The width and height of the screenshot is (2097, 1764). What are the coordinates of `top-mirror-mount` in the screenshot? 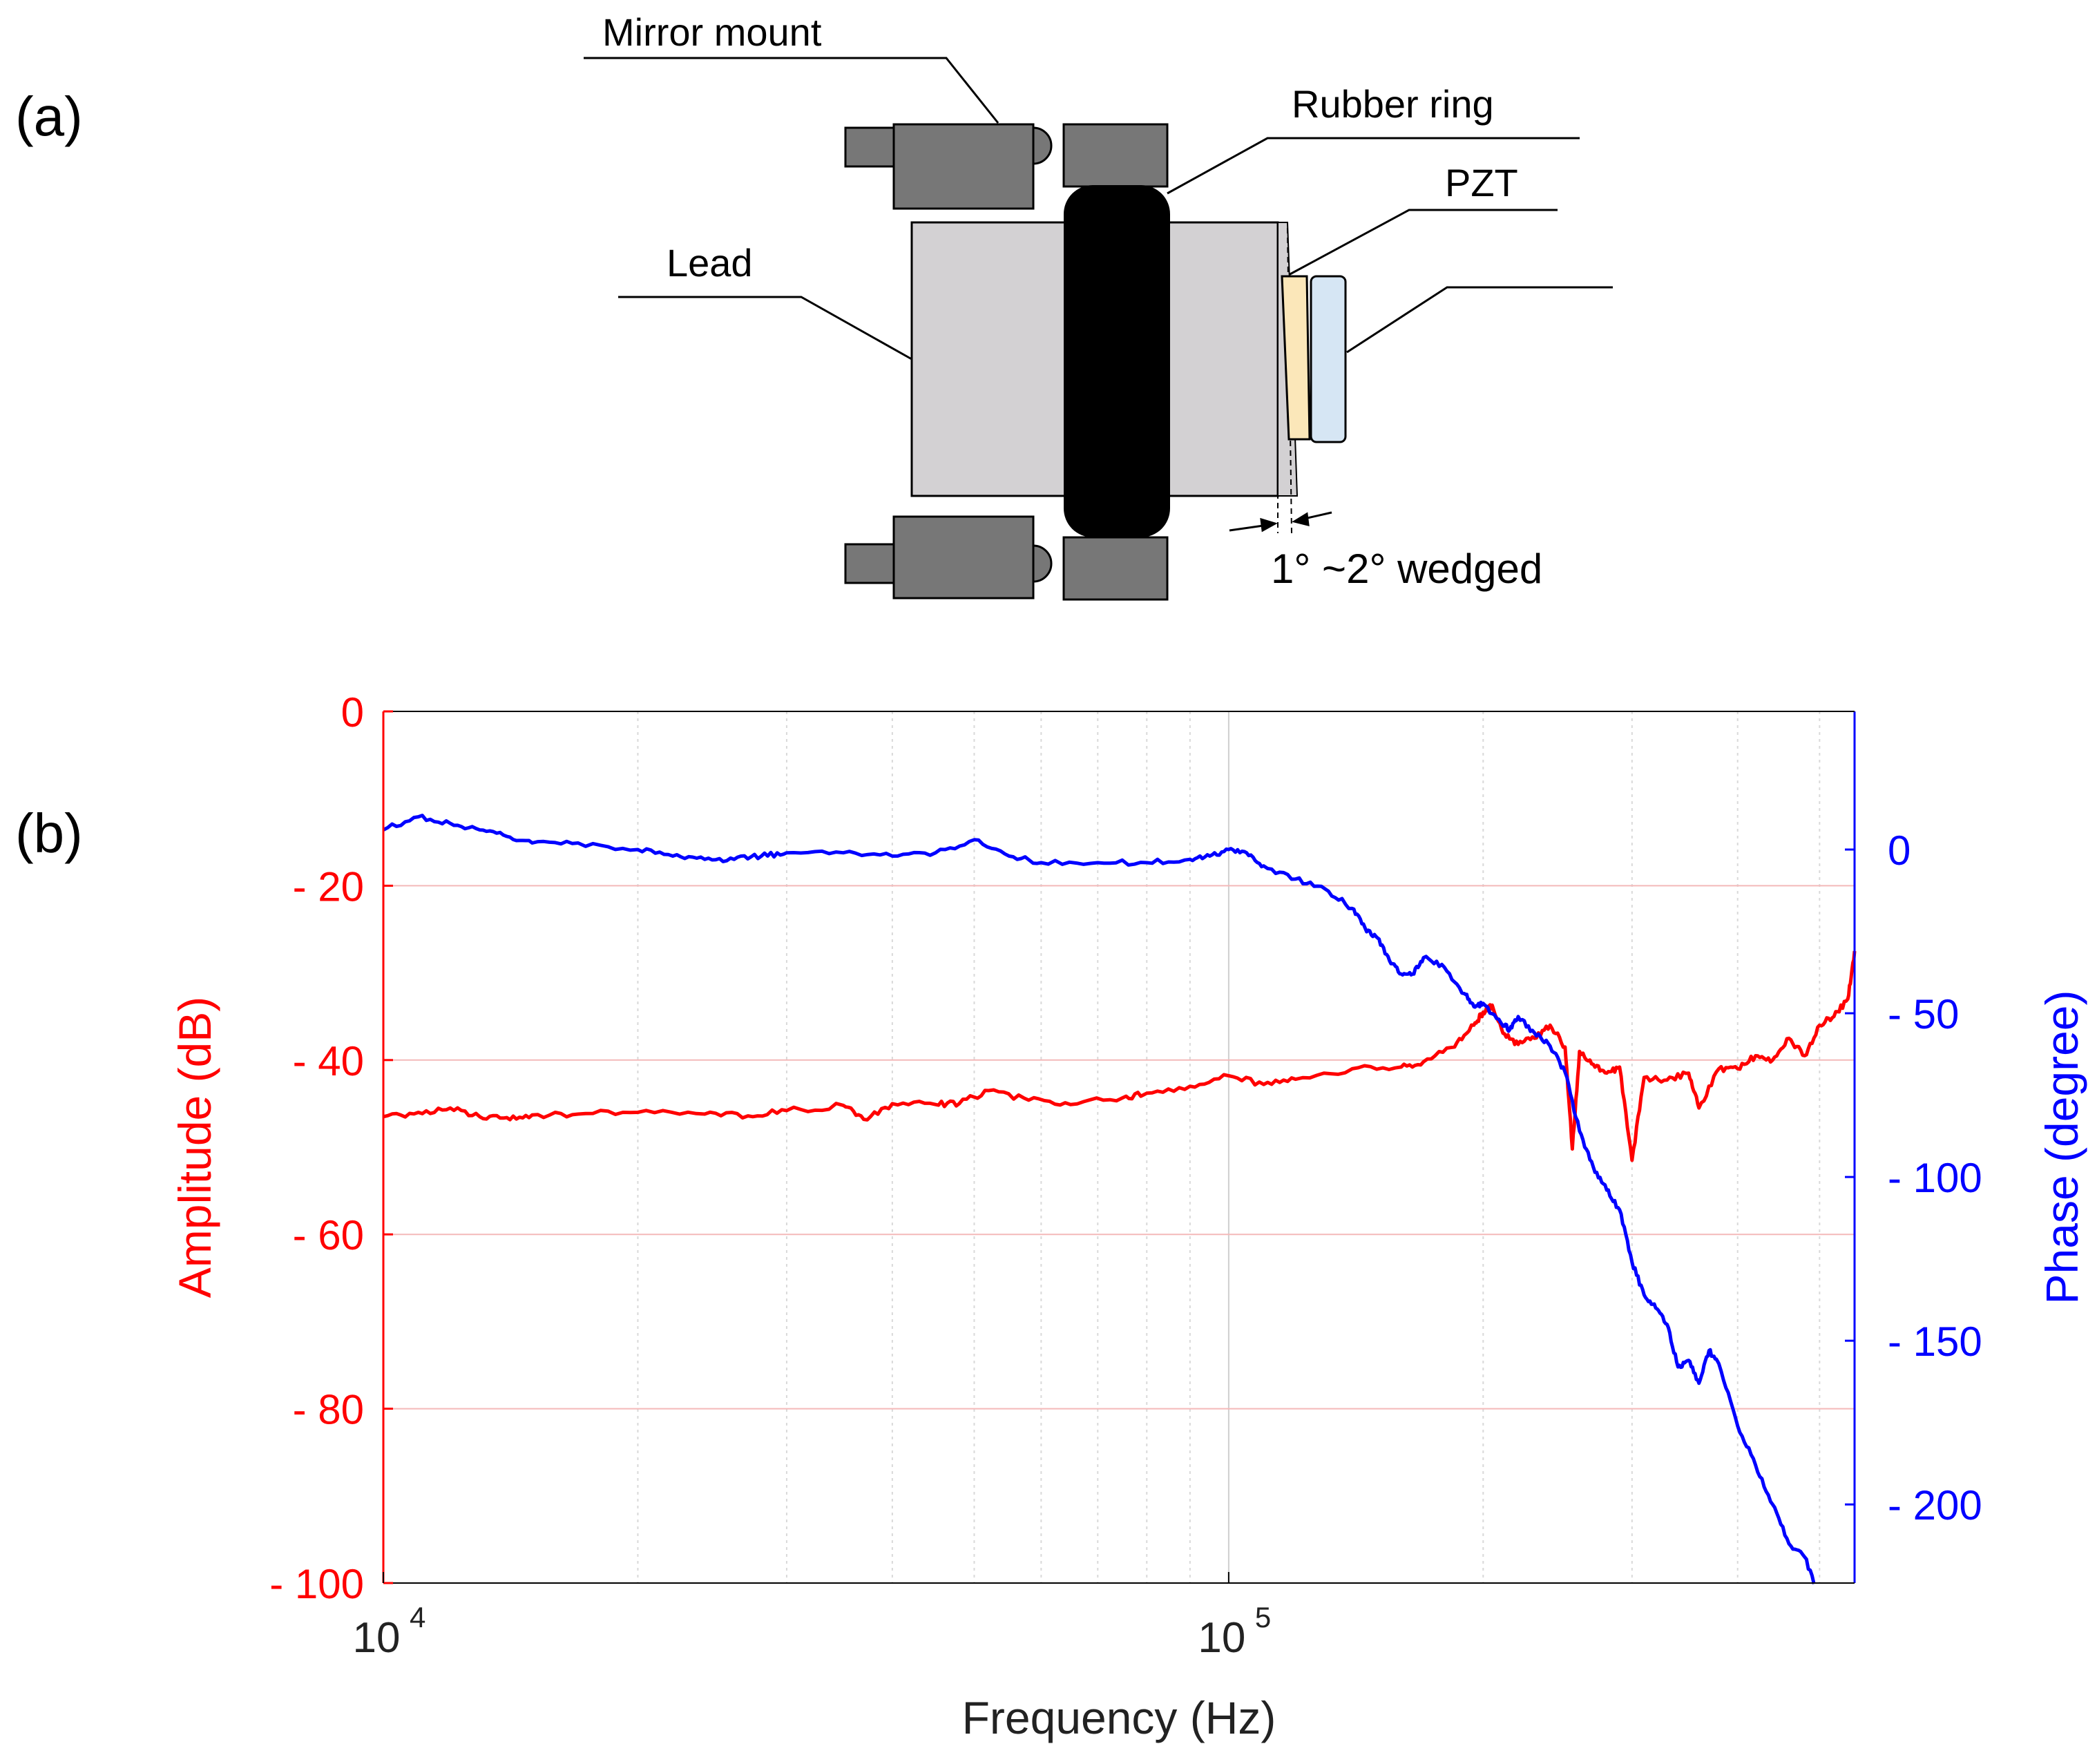 It's located at (1007, 166).